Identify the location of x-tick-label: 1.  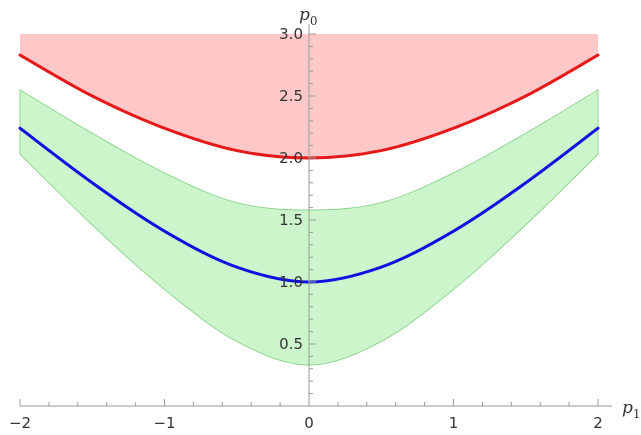
(454, 423).